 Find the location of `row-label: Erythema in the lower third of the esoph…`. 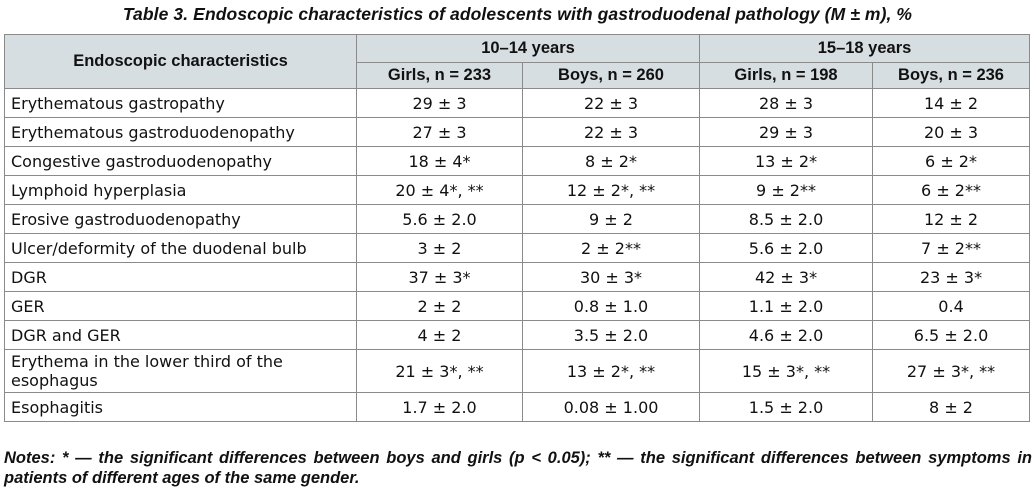

row-label: Erythema in the lower third of the esoph… is located at coordinates (180, 371).